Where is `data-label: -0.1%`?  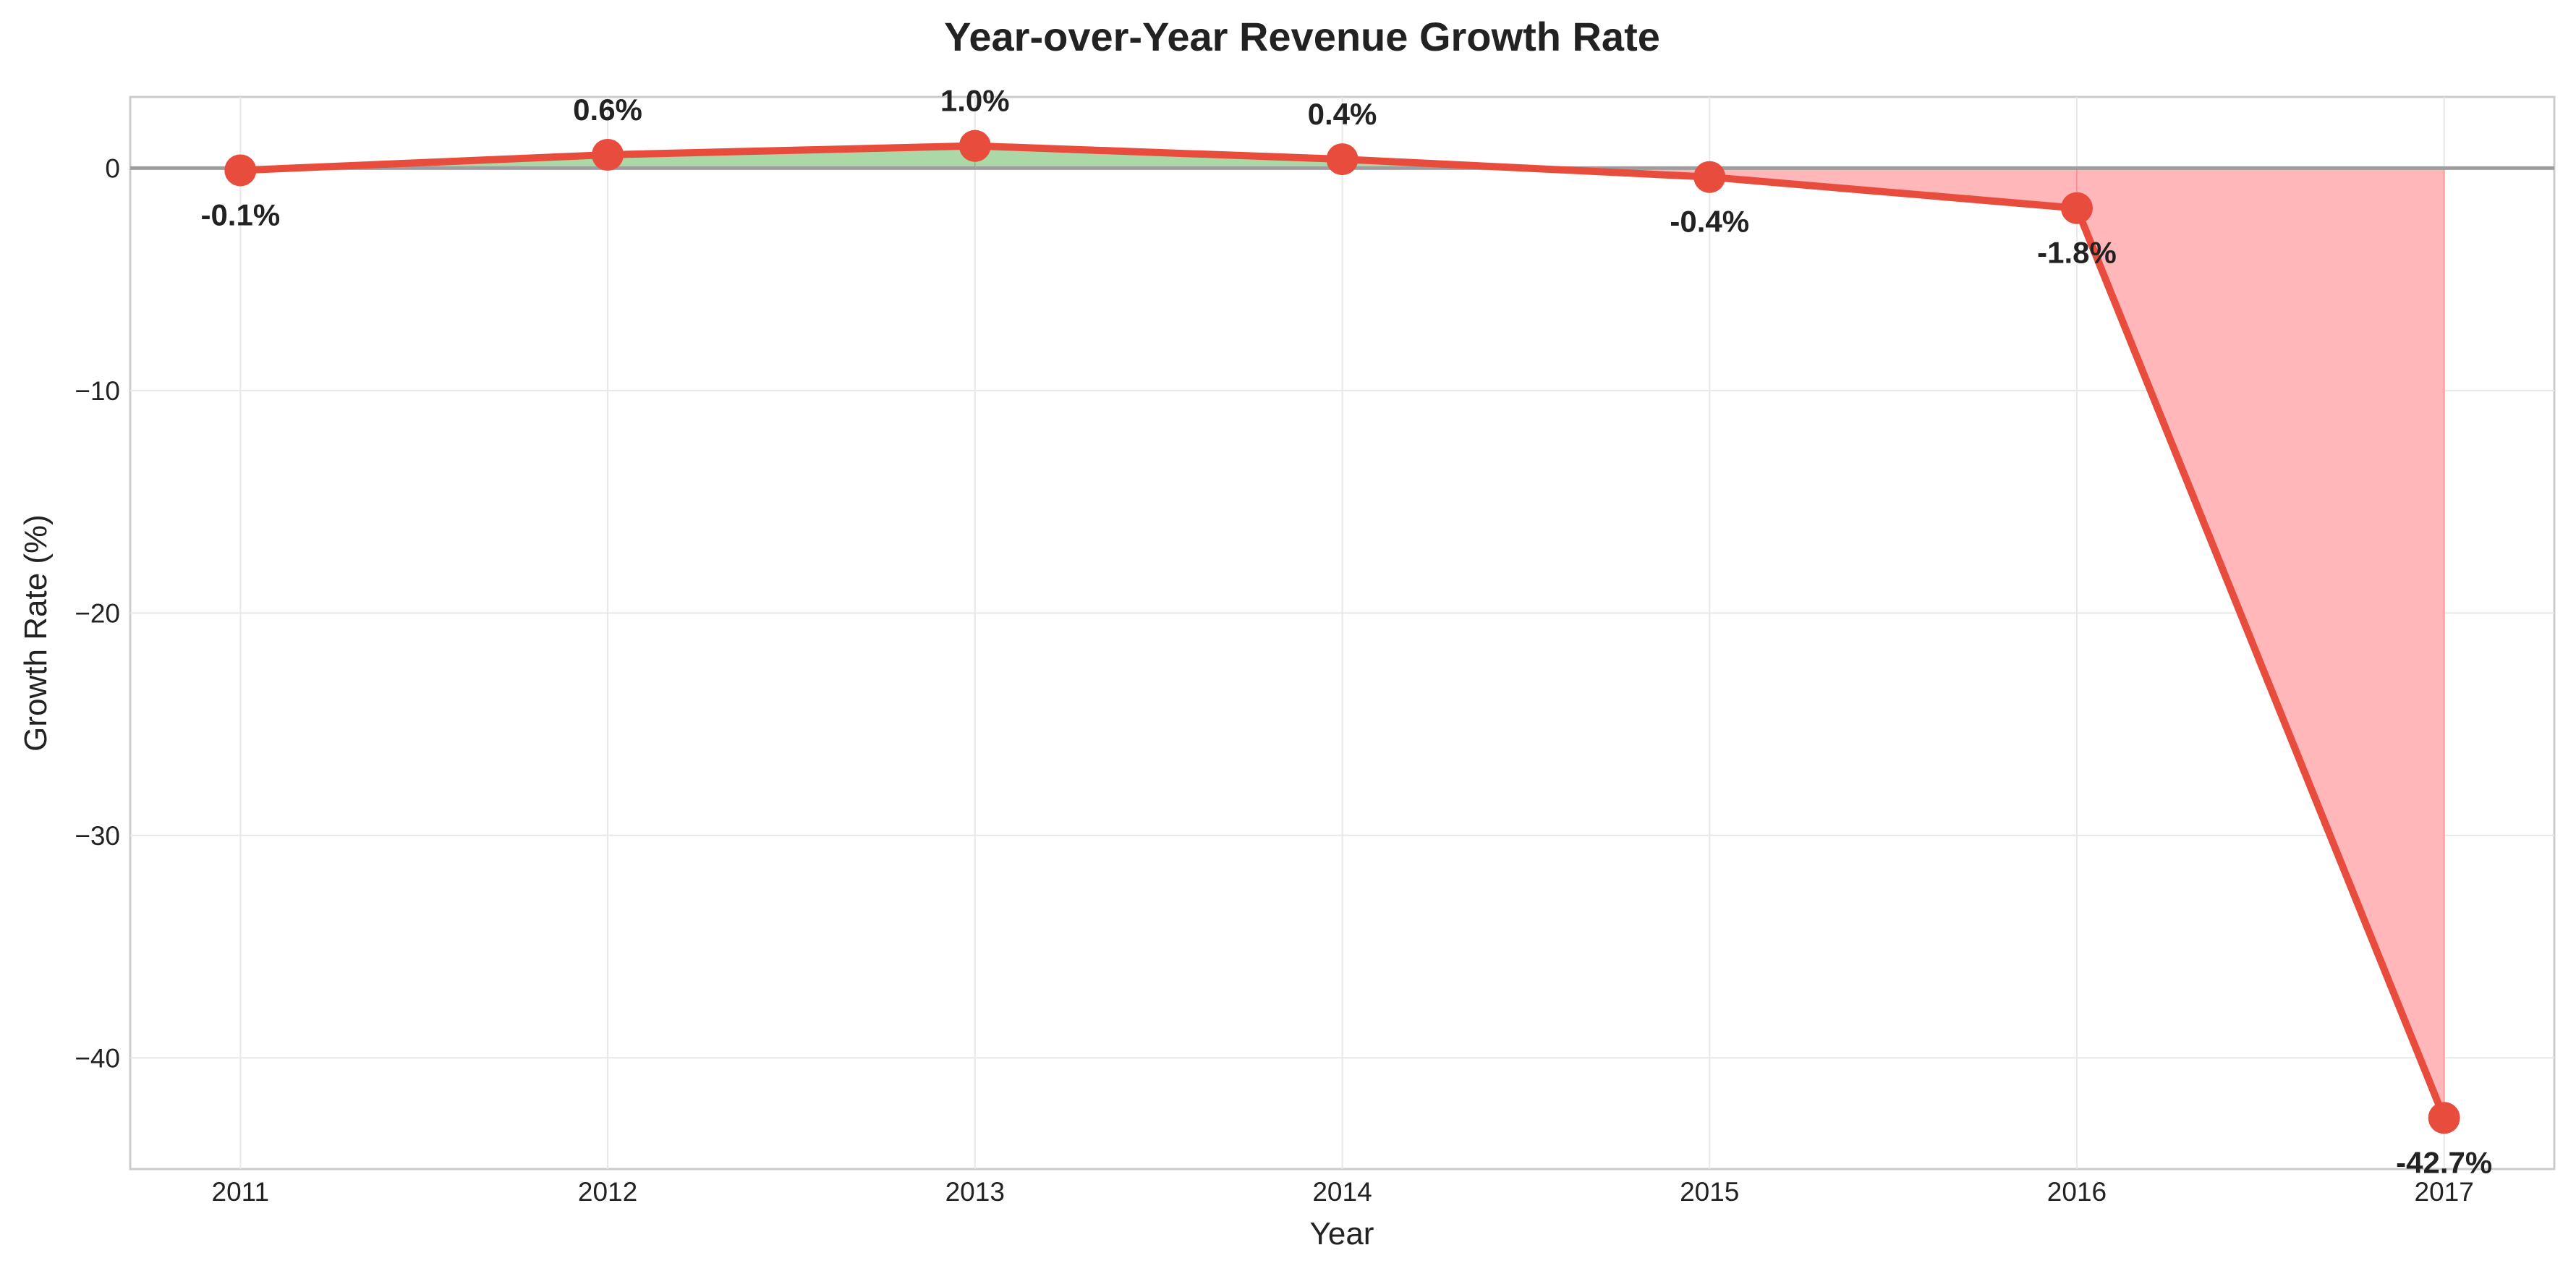 data-label: -0.1% is located at coordinates (240, 214).